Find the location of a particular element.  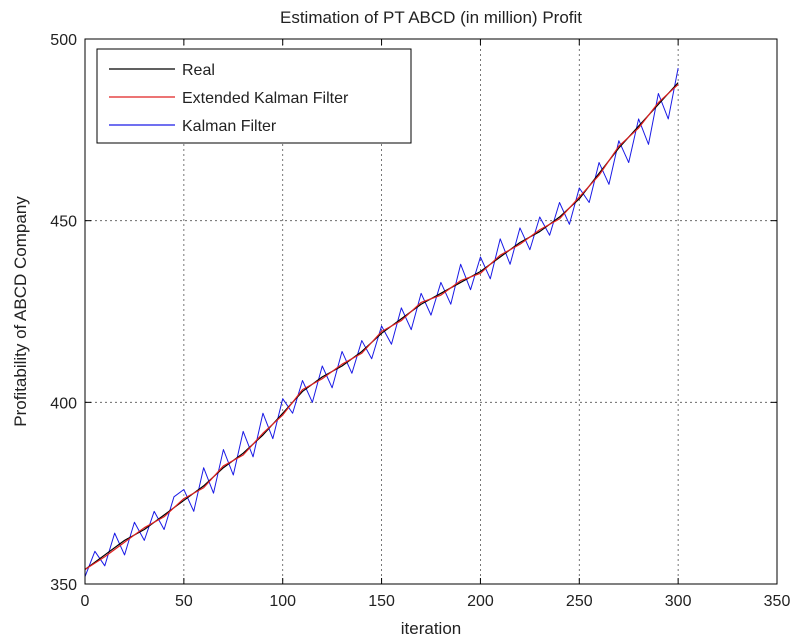

x-tick-label: 200 is located at coordinates (480, 601).